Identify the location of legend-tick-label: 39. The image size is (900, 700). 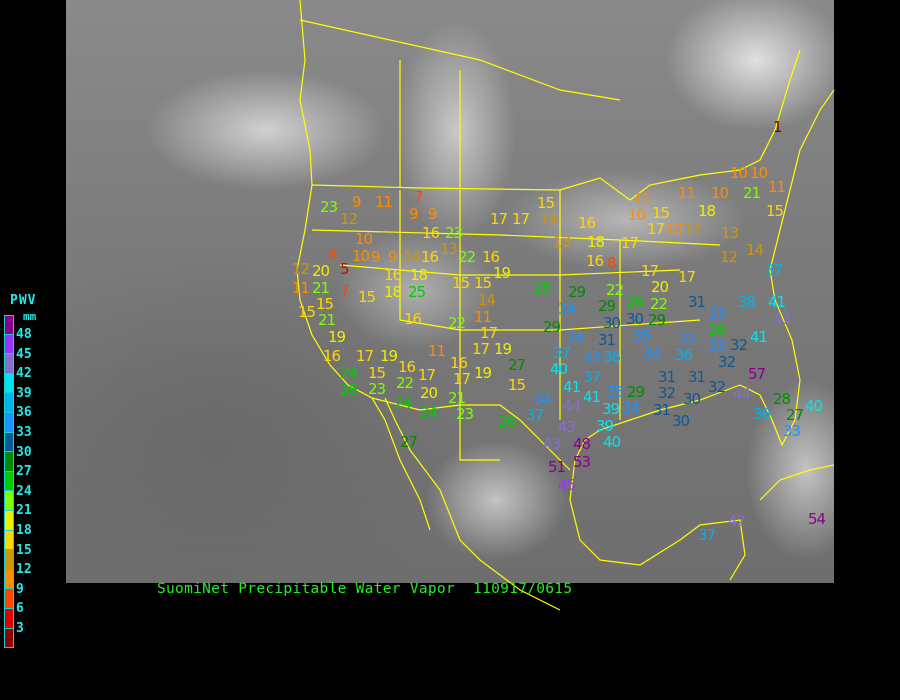
(24, 393).